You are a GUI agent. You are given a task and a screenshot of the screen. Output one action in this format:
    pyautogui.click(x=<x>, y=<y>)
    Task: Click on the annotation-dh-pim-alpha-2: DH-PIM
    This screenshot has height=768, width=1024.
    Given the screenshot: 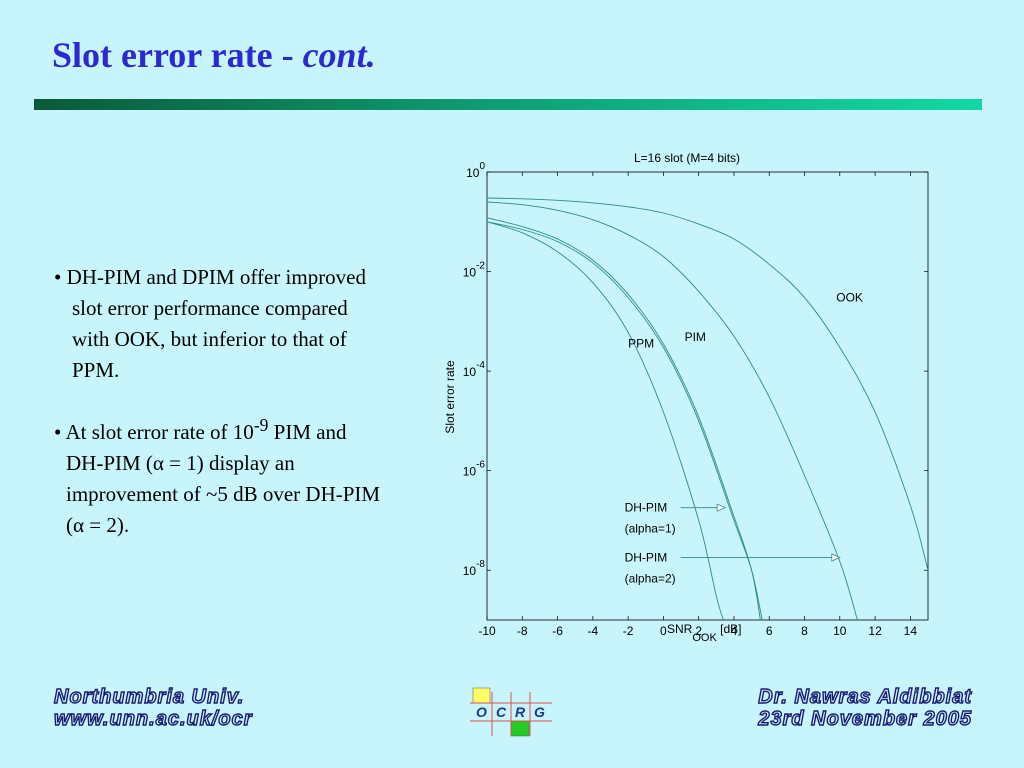 What is the action you would take?
    pyautogui.click(x=646, y=557)
    